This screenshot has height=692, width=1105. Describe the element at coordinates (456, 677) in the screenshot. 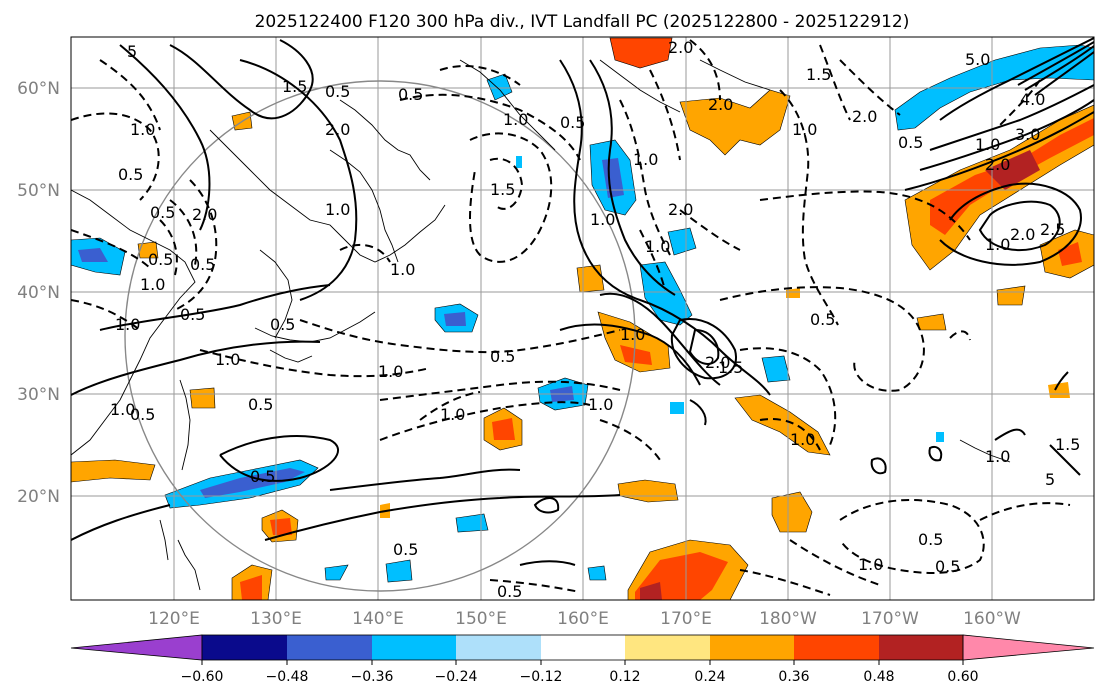

I see `colorbar-tick-label: −0.24` at that location.